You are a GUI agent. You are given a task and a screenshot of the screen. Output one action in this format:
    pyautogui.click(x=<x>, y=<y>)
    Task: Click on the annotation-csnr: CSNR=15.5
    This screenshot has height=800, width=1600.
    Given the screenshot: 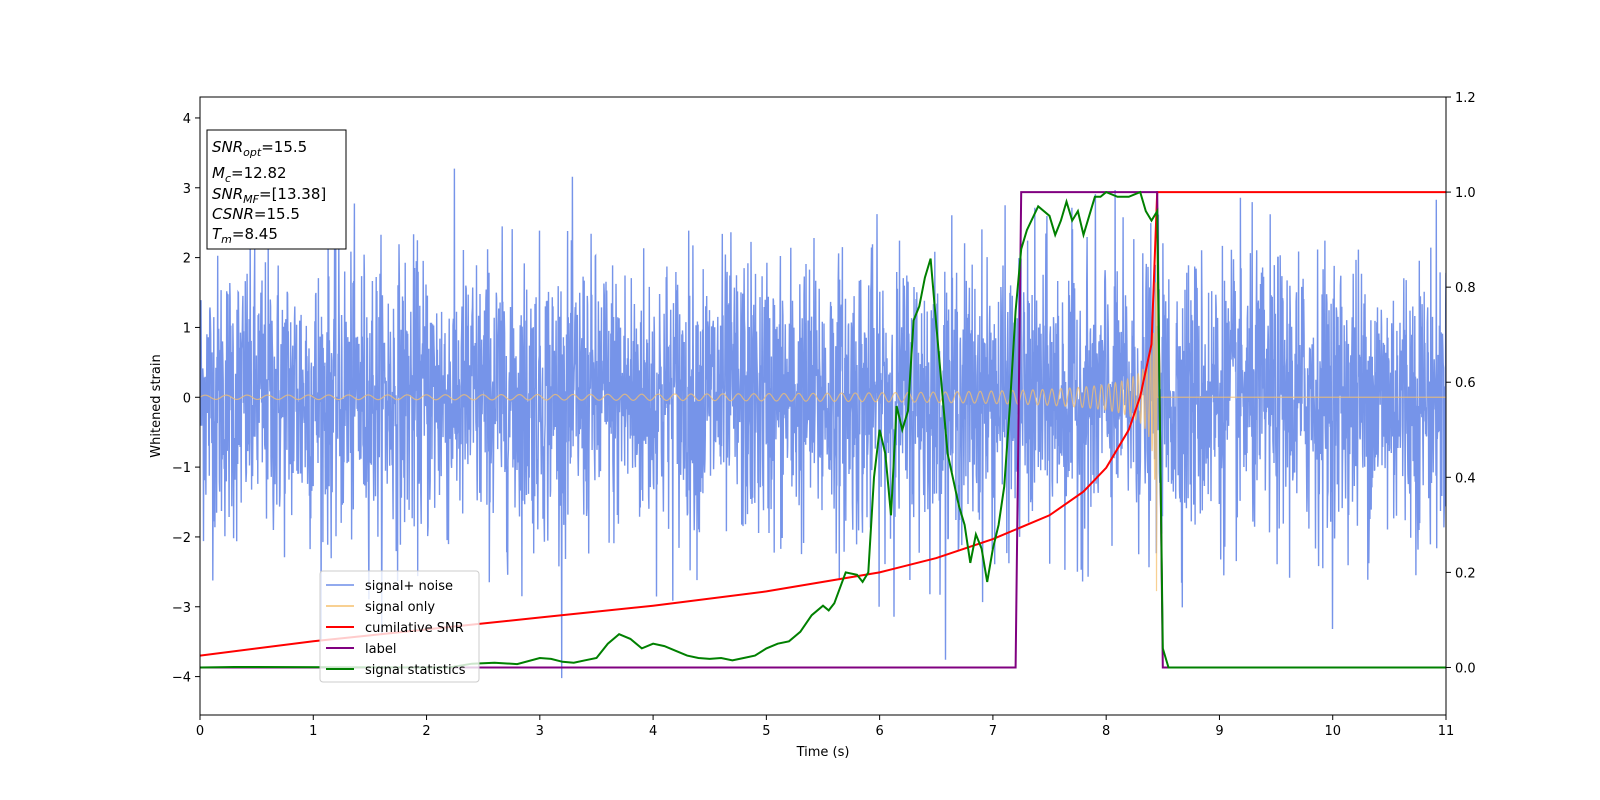 What is the action you would take?
    pyautogui.click(x=256, y=214)
    